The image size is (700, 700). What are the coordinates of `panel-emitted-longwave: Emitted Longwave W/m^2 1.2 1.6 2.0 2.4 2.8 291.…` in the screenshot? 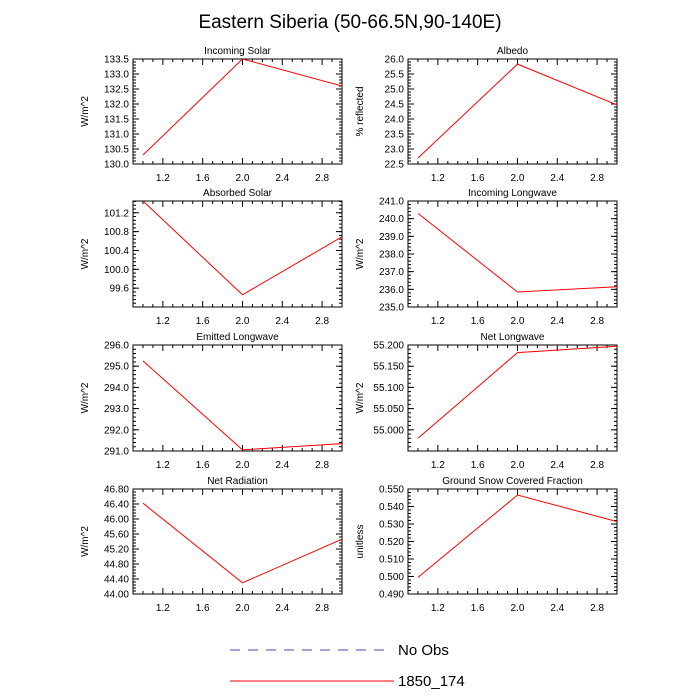 It's located at (211, 401).